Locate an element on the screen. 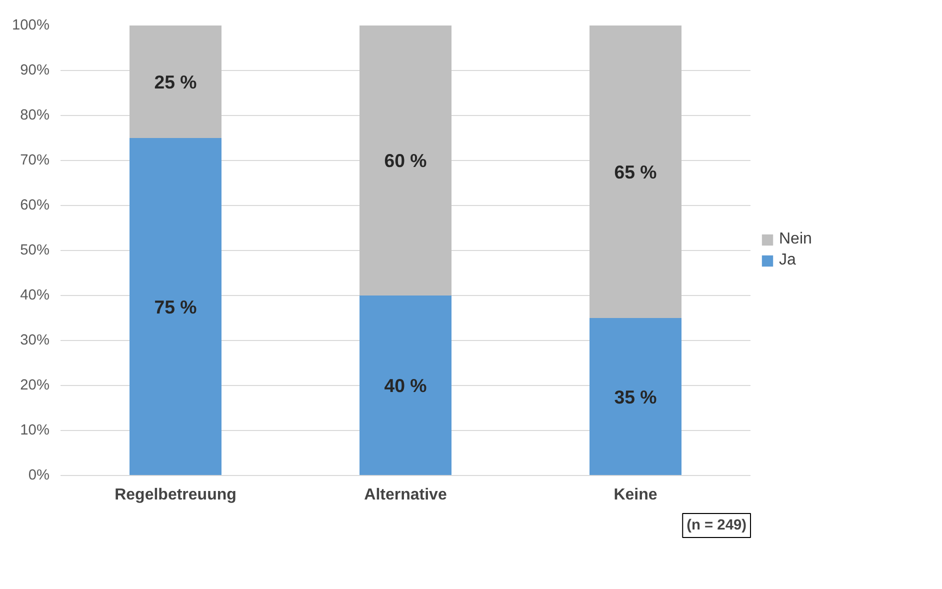 The height and width of the screenshot is (589, 942). y-tick-label: 60% is located at coordinates (35, 206).